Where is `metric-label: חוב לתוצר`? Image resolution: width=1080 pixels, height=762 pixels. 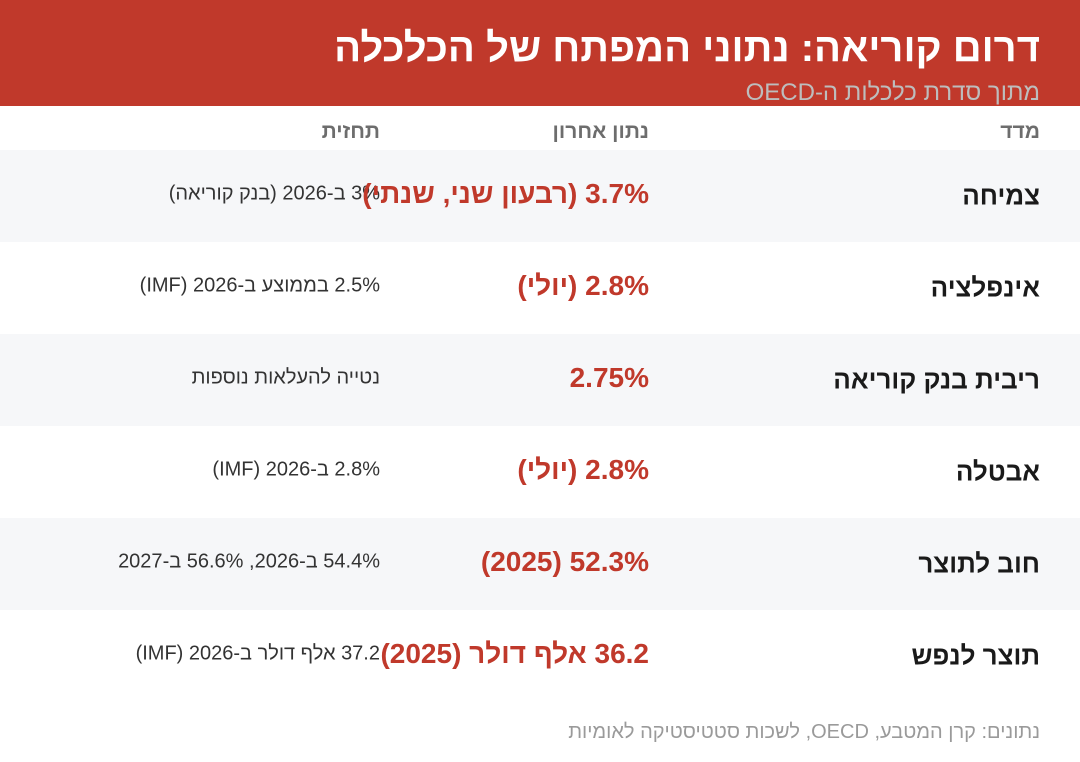
metric-label: חוב לתוצר is located at coordinates (979, 563).